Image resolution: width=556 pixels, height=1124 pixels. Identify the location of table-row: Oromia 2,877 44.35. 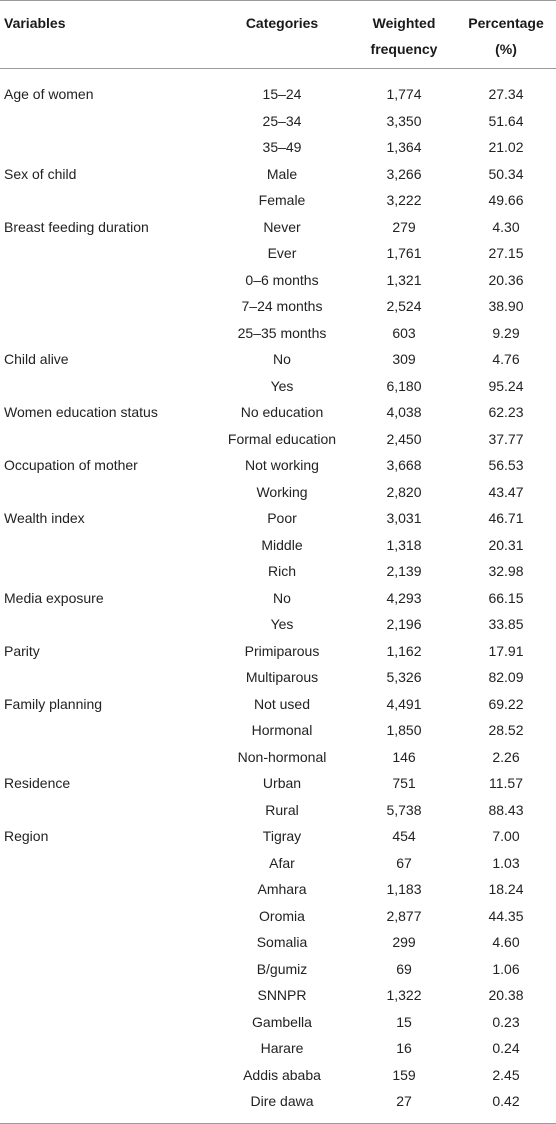
(278, 916).